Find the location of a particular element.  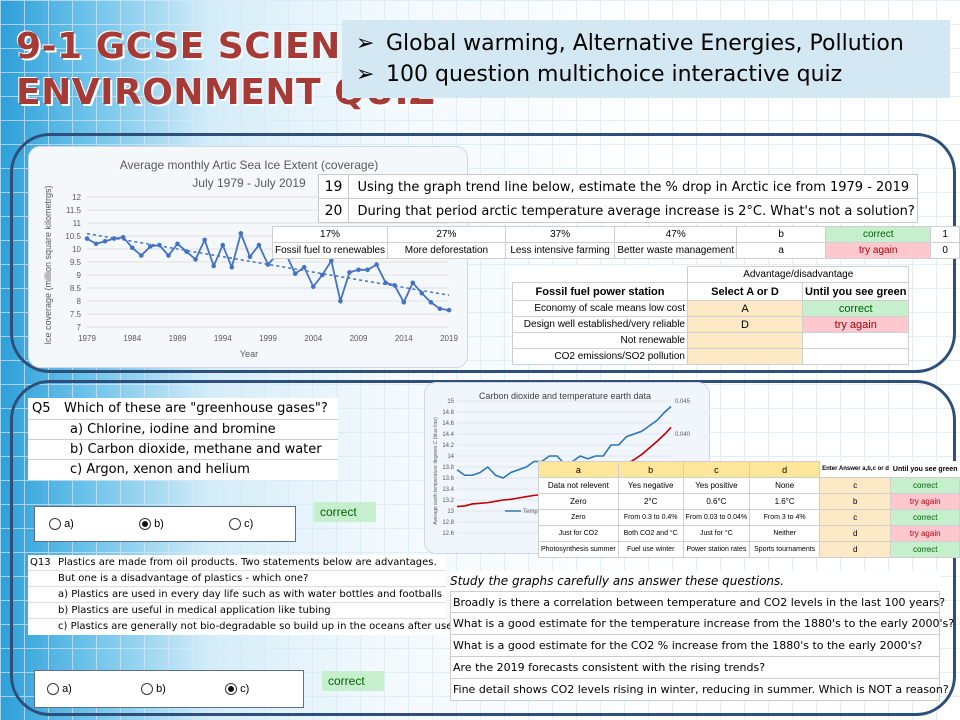

result-cell: try again is located at coordinates (925, 533).